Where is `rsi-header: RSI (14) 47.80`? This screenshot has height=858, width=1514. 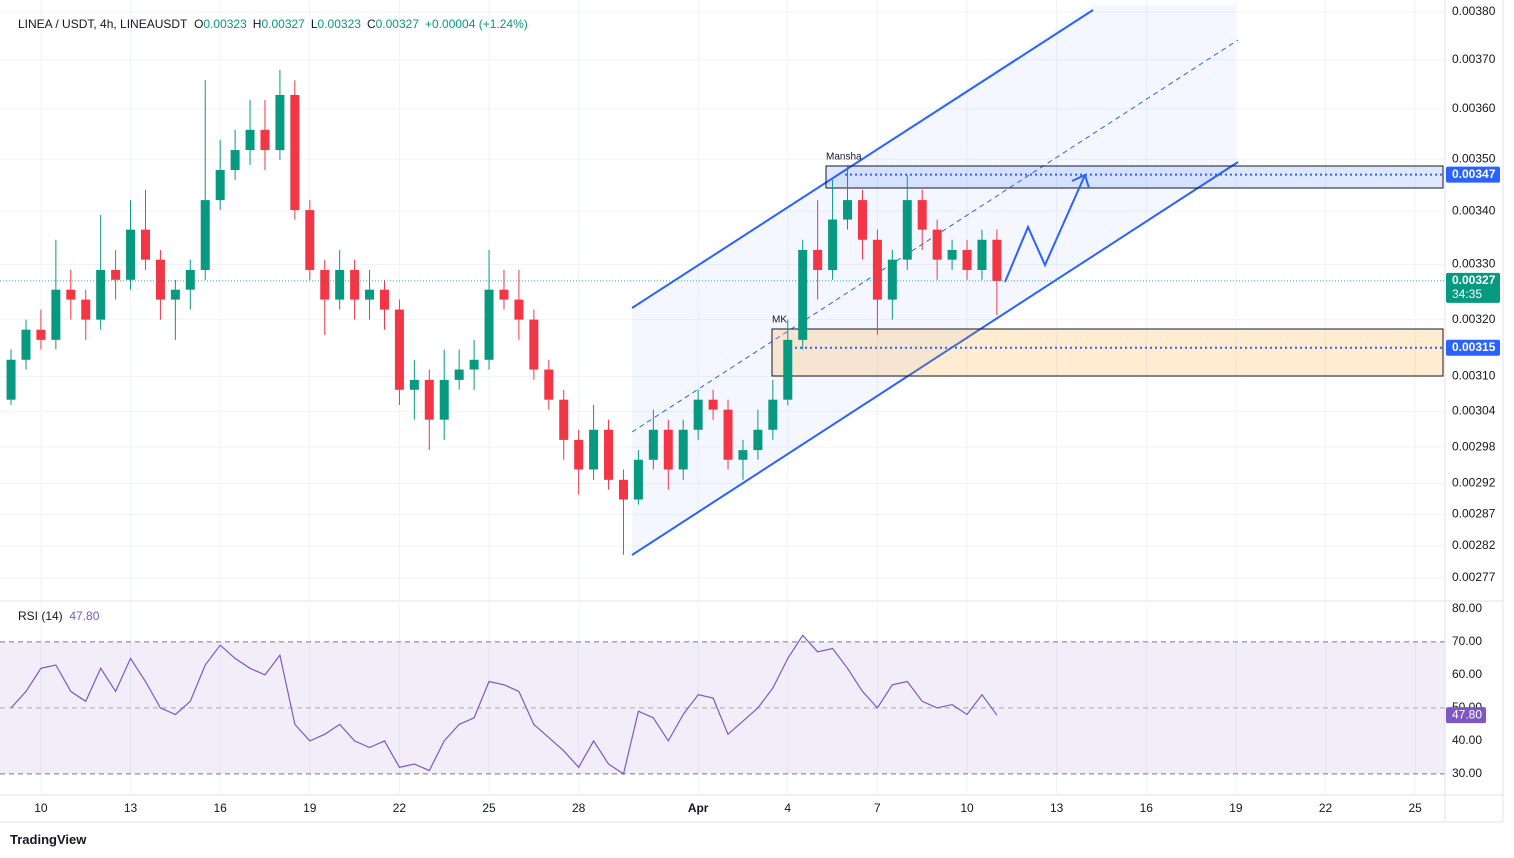 rsi-header: RSI (14) 47.80 is located at coordinates (58, 616).